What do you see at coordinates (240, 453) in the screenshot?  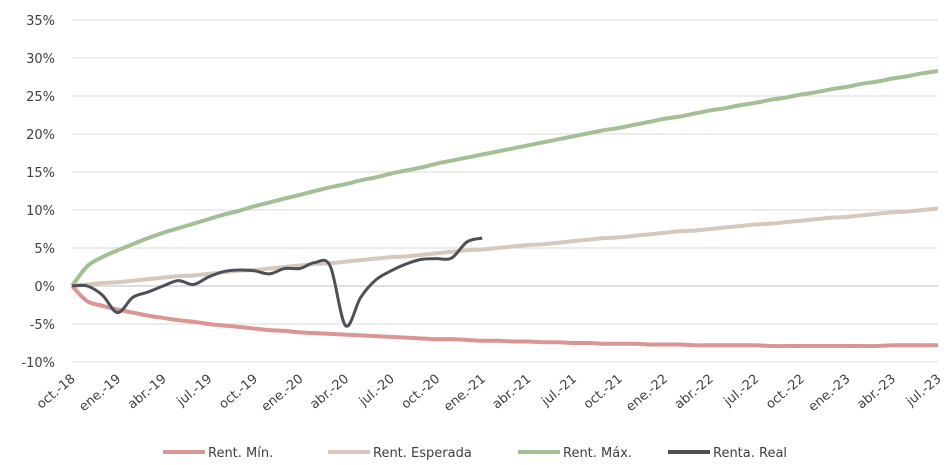 I see `legend-label: Rent. Mín.` at bounding box center [240, 453].